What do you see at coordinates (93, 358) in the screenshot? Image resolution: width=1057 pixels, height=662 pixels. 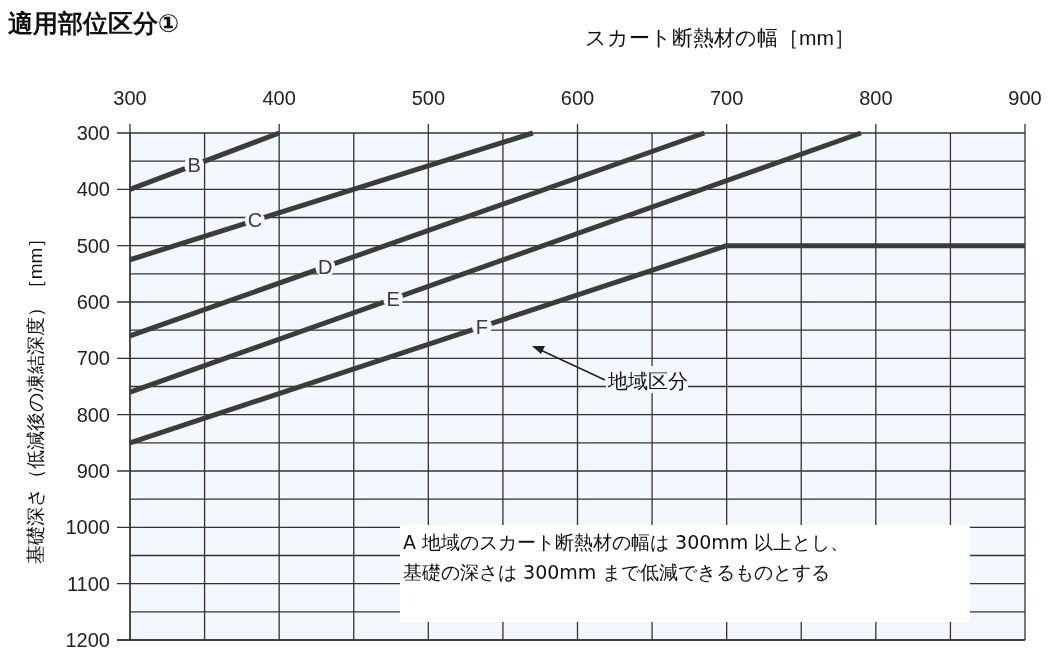 I see `y-tick-label: 700` at bounding box center [93, 358].